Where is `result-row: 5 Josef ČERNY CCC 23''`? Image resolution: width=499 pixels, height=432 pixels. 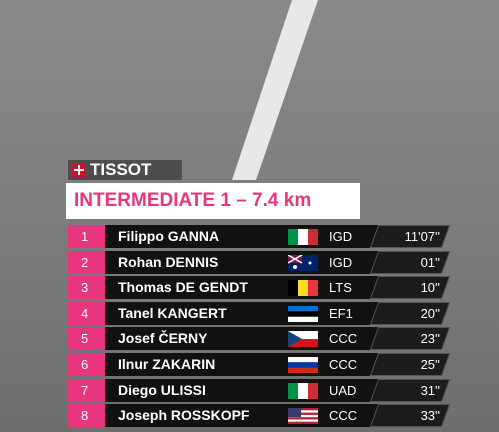 result-row: 5 Josef ČERNY CCC 23'' is located at coordinates (259, 339).